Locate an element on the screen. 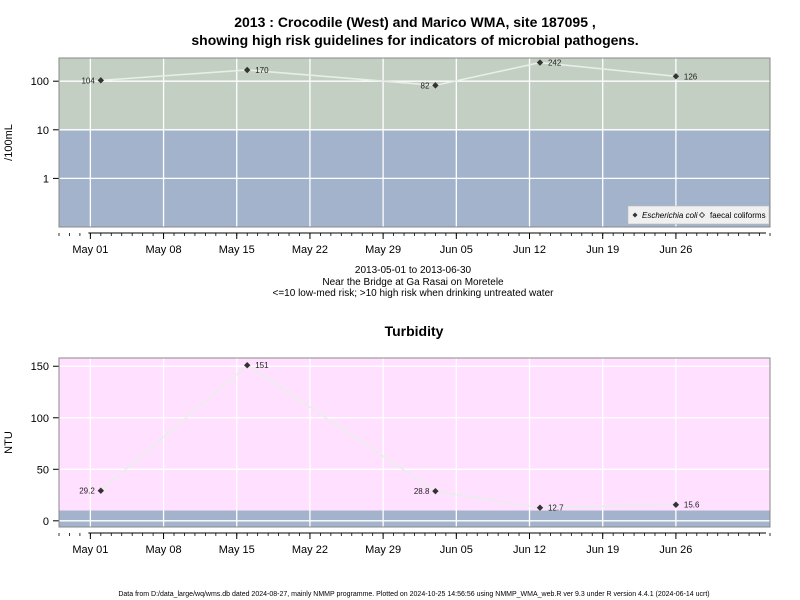 This screenshot has height=600, width=800. chart2-x-tick-label-6: Jun 12 is located at coordinates (529, 550).